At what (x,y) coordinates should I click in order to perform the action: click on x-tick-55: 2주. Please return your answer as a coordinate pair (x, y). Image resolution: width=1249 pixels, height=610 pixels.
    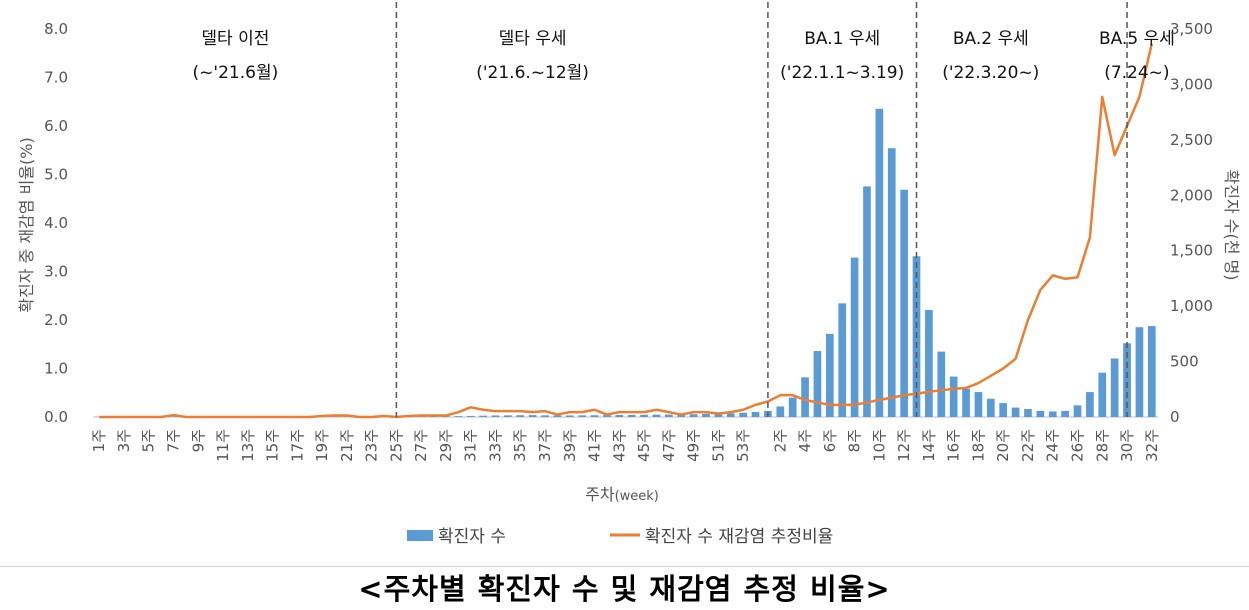
    Looking at the image, I should click on (780, 440).